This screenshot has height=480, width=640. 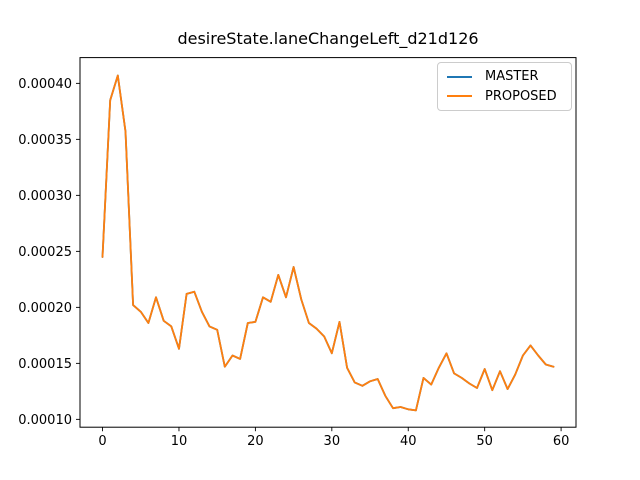 What do you see at coordinates (45, 364) in the screenshot?
I see `y-tick-label: 0.00015` at bounding box center [45, 364].